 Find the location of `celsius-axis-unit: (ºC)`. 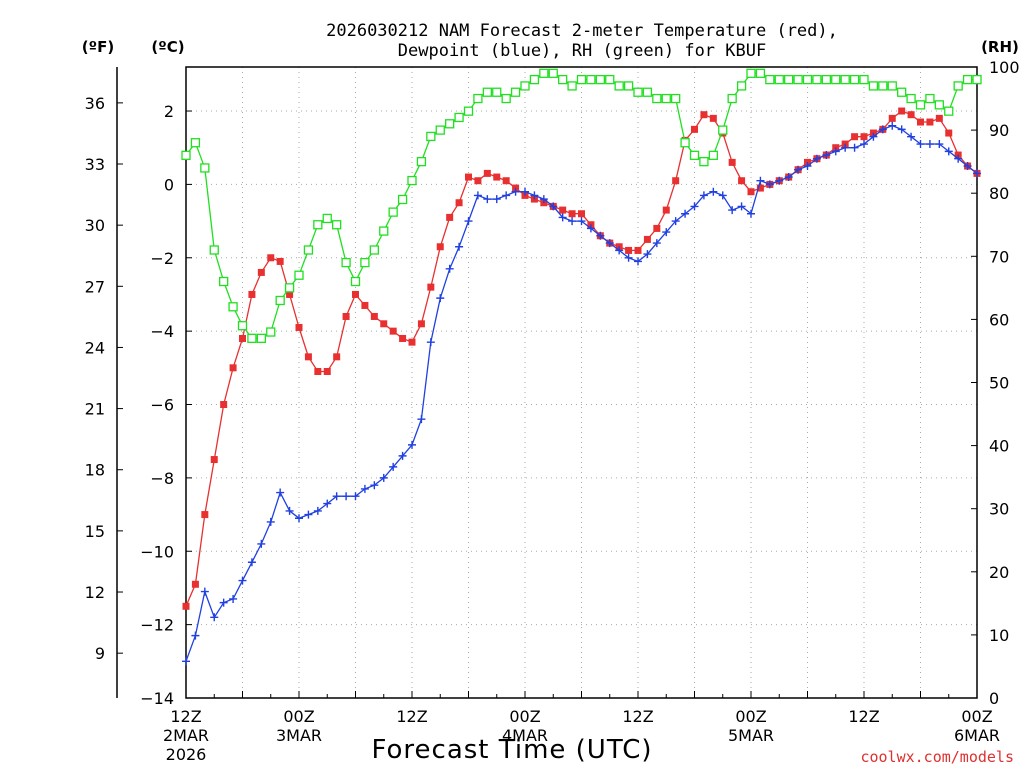

celsius-axis-unit: (ºC) is located at coordinates (167, 47).